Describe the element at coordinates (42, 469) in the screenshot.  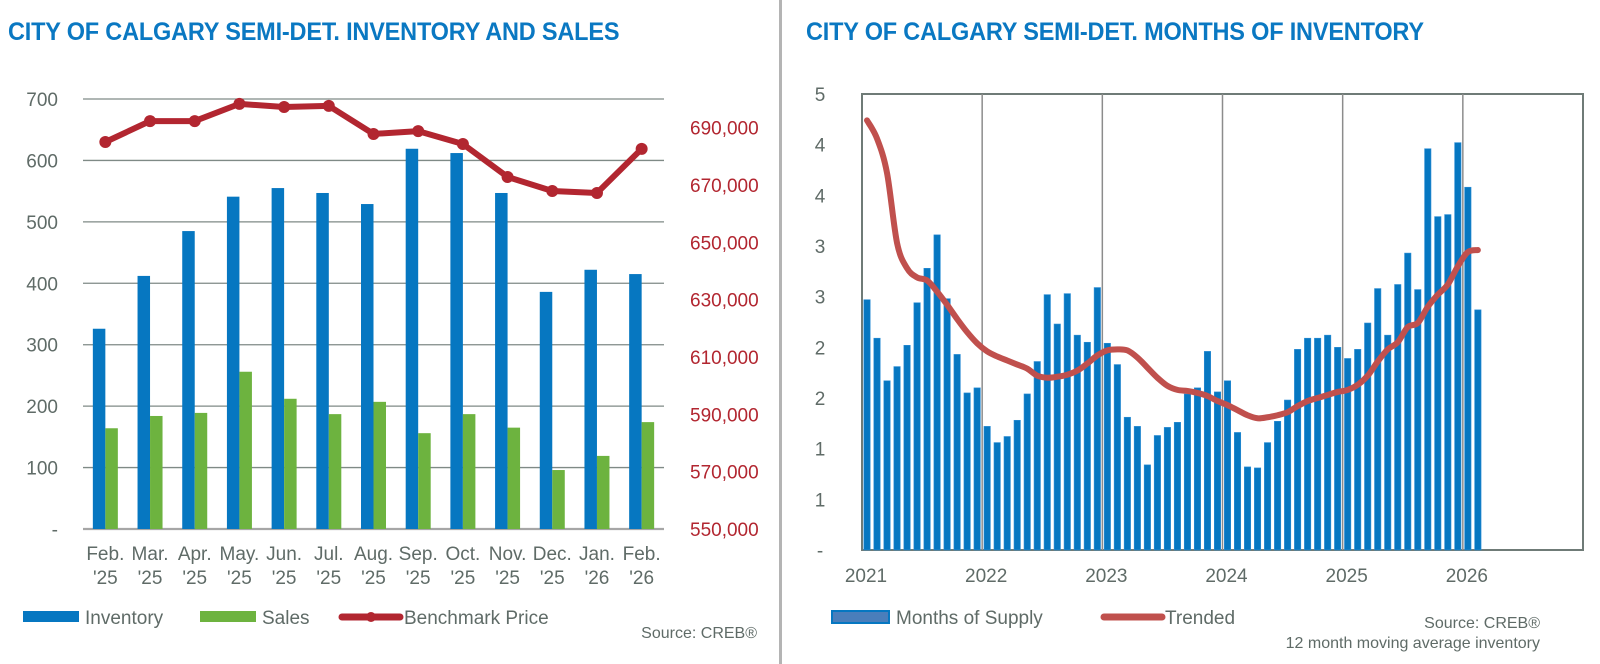
I see `left-axis-tick-label: 100` at that location.